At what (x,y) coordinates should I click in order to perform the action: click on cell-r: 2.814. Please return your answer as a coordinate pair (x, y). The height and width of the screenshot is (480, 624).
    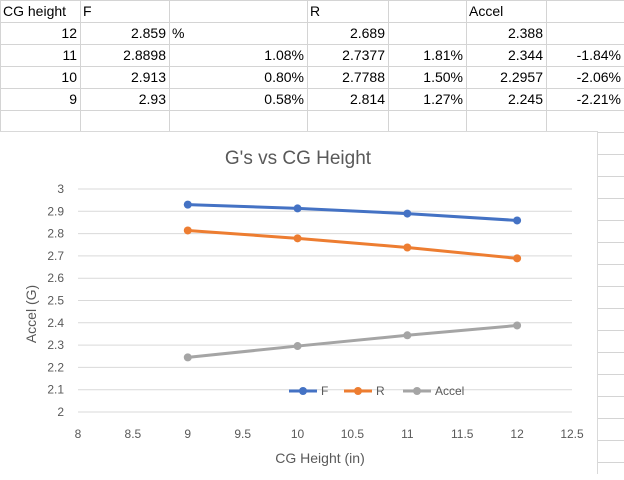
    Looking at the image, I should click on (367, 99).